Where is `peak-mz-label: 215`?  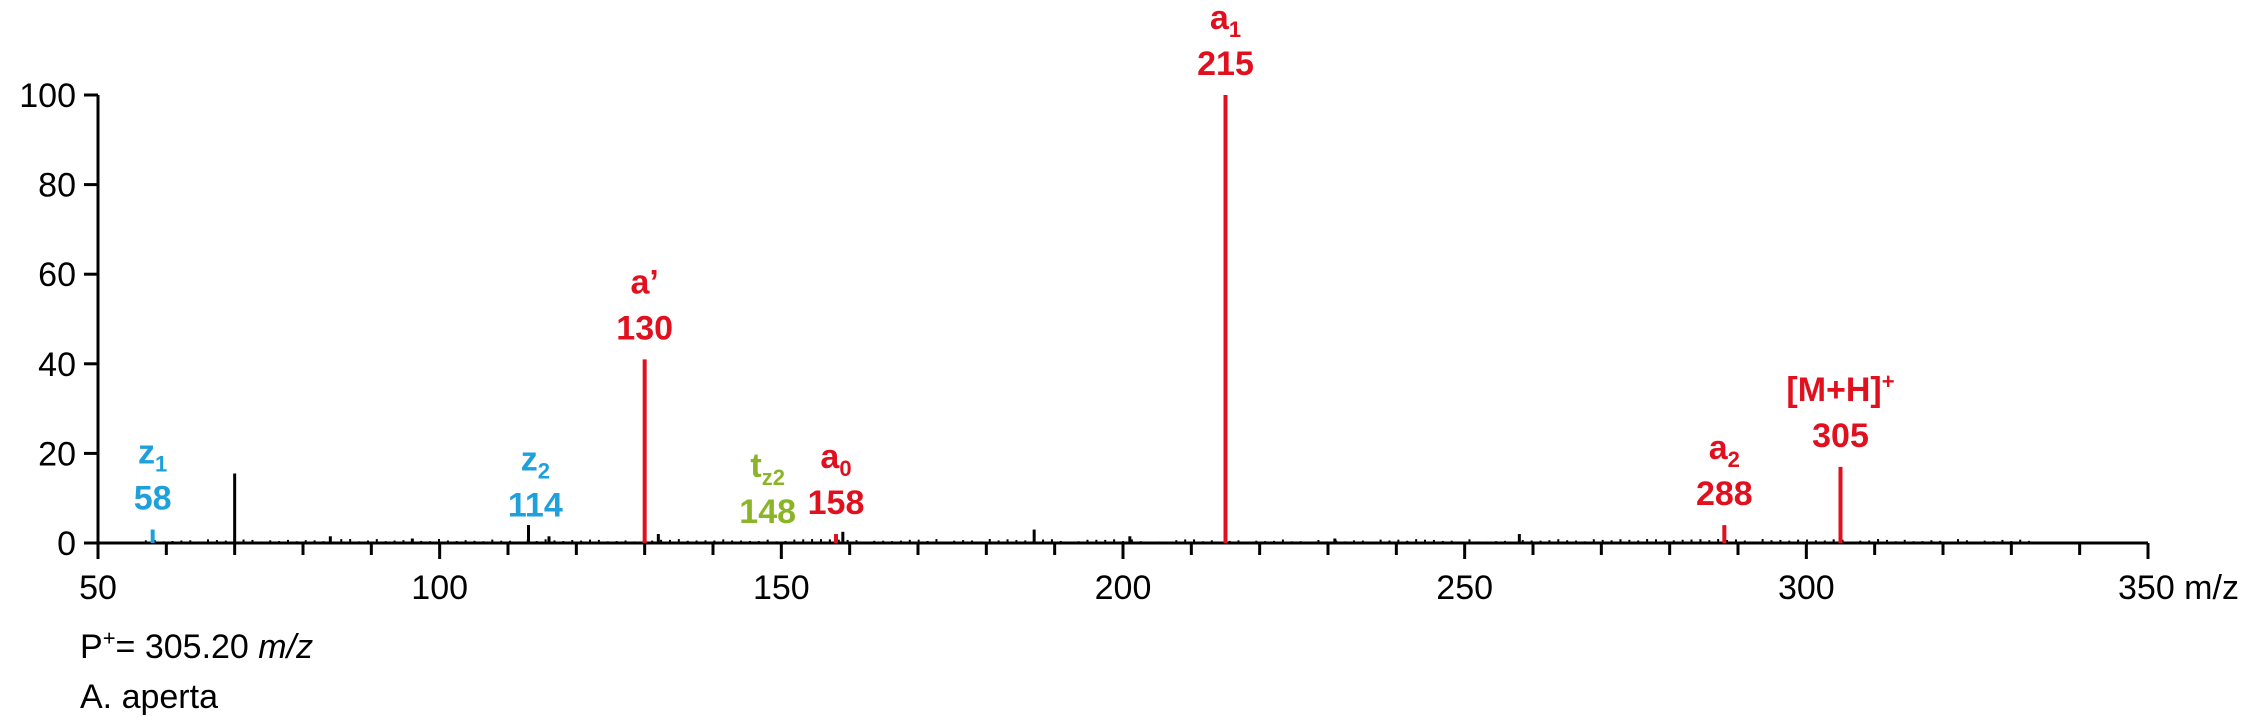 peak-mz-label: 215 is located at coordinates (1225, 64).